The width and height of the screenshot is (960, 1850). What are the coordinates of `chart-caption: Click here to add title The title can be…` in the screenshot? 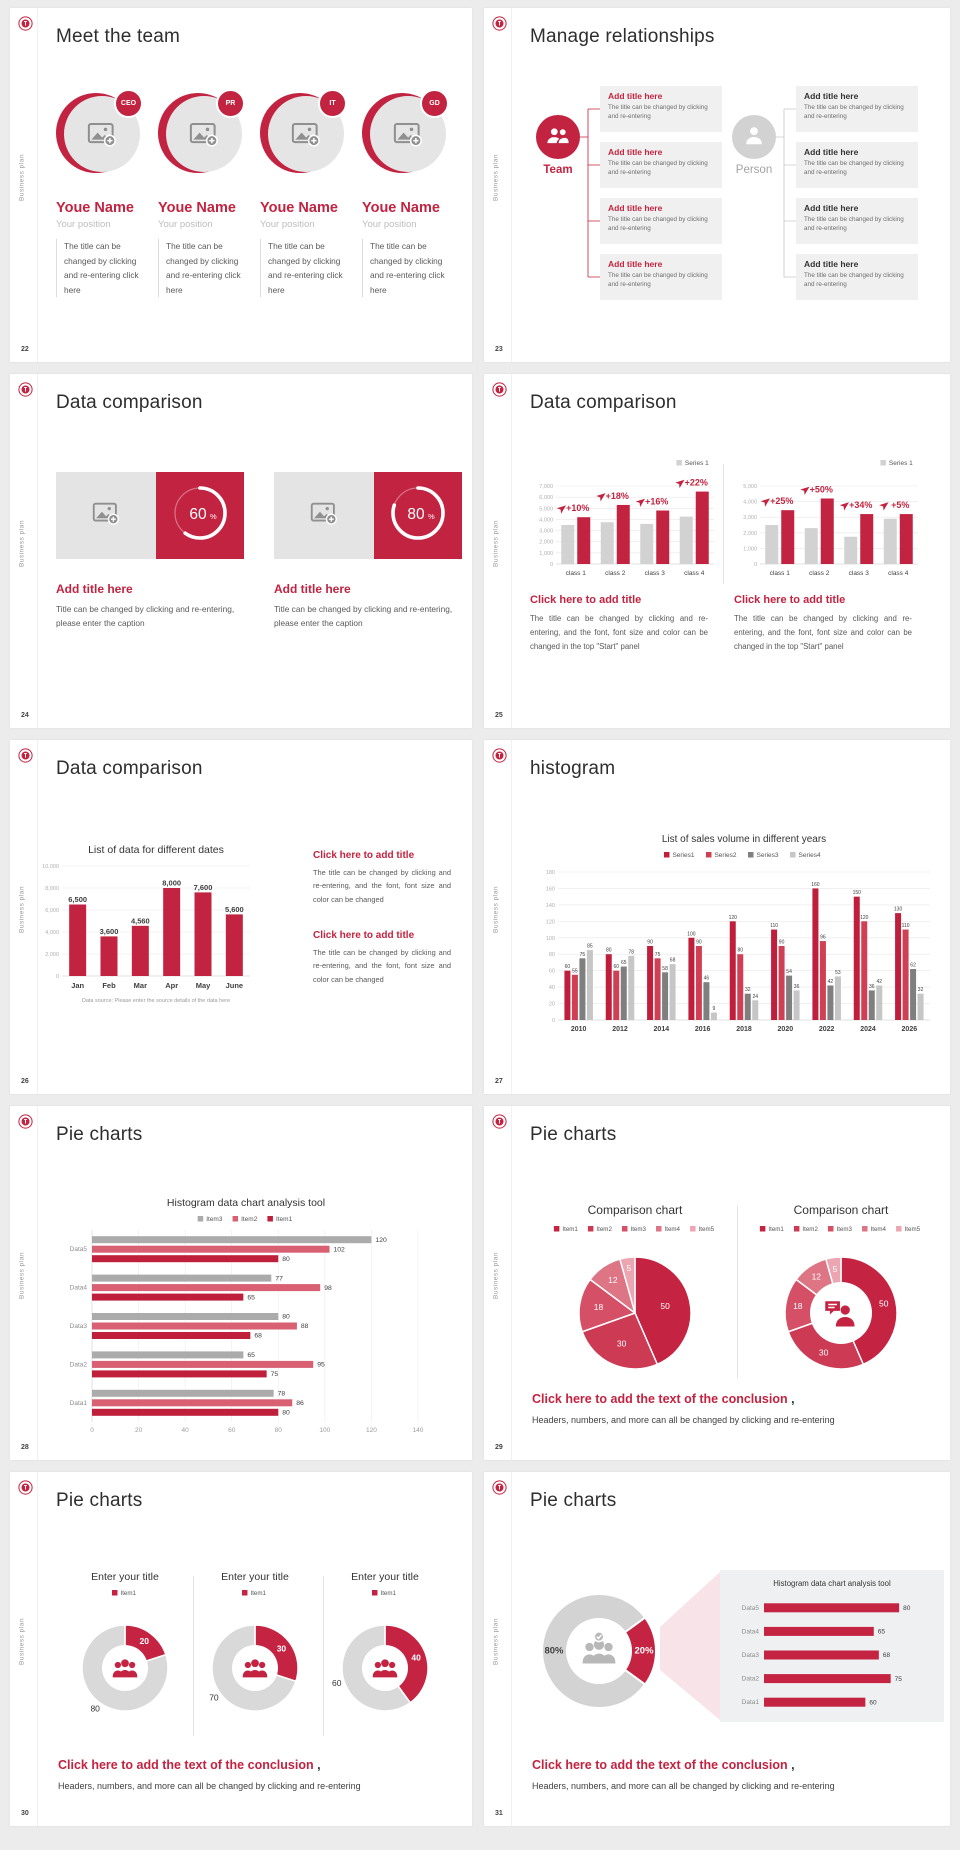 It's located at (382, 878).